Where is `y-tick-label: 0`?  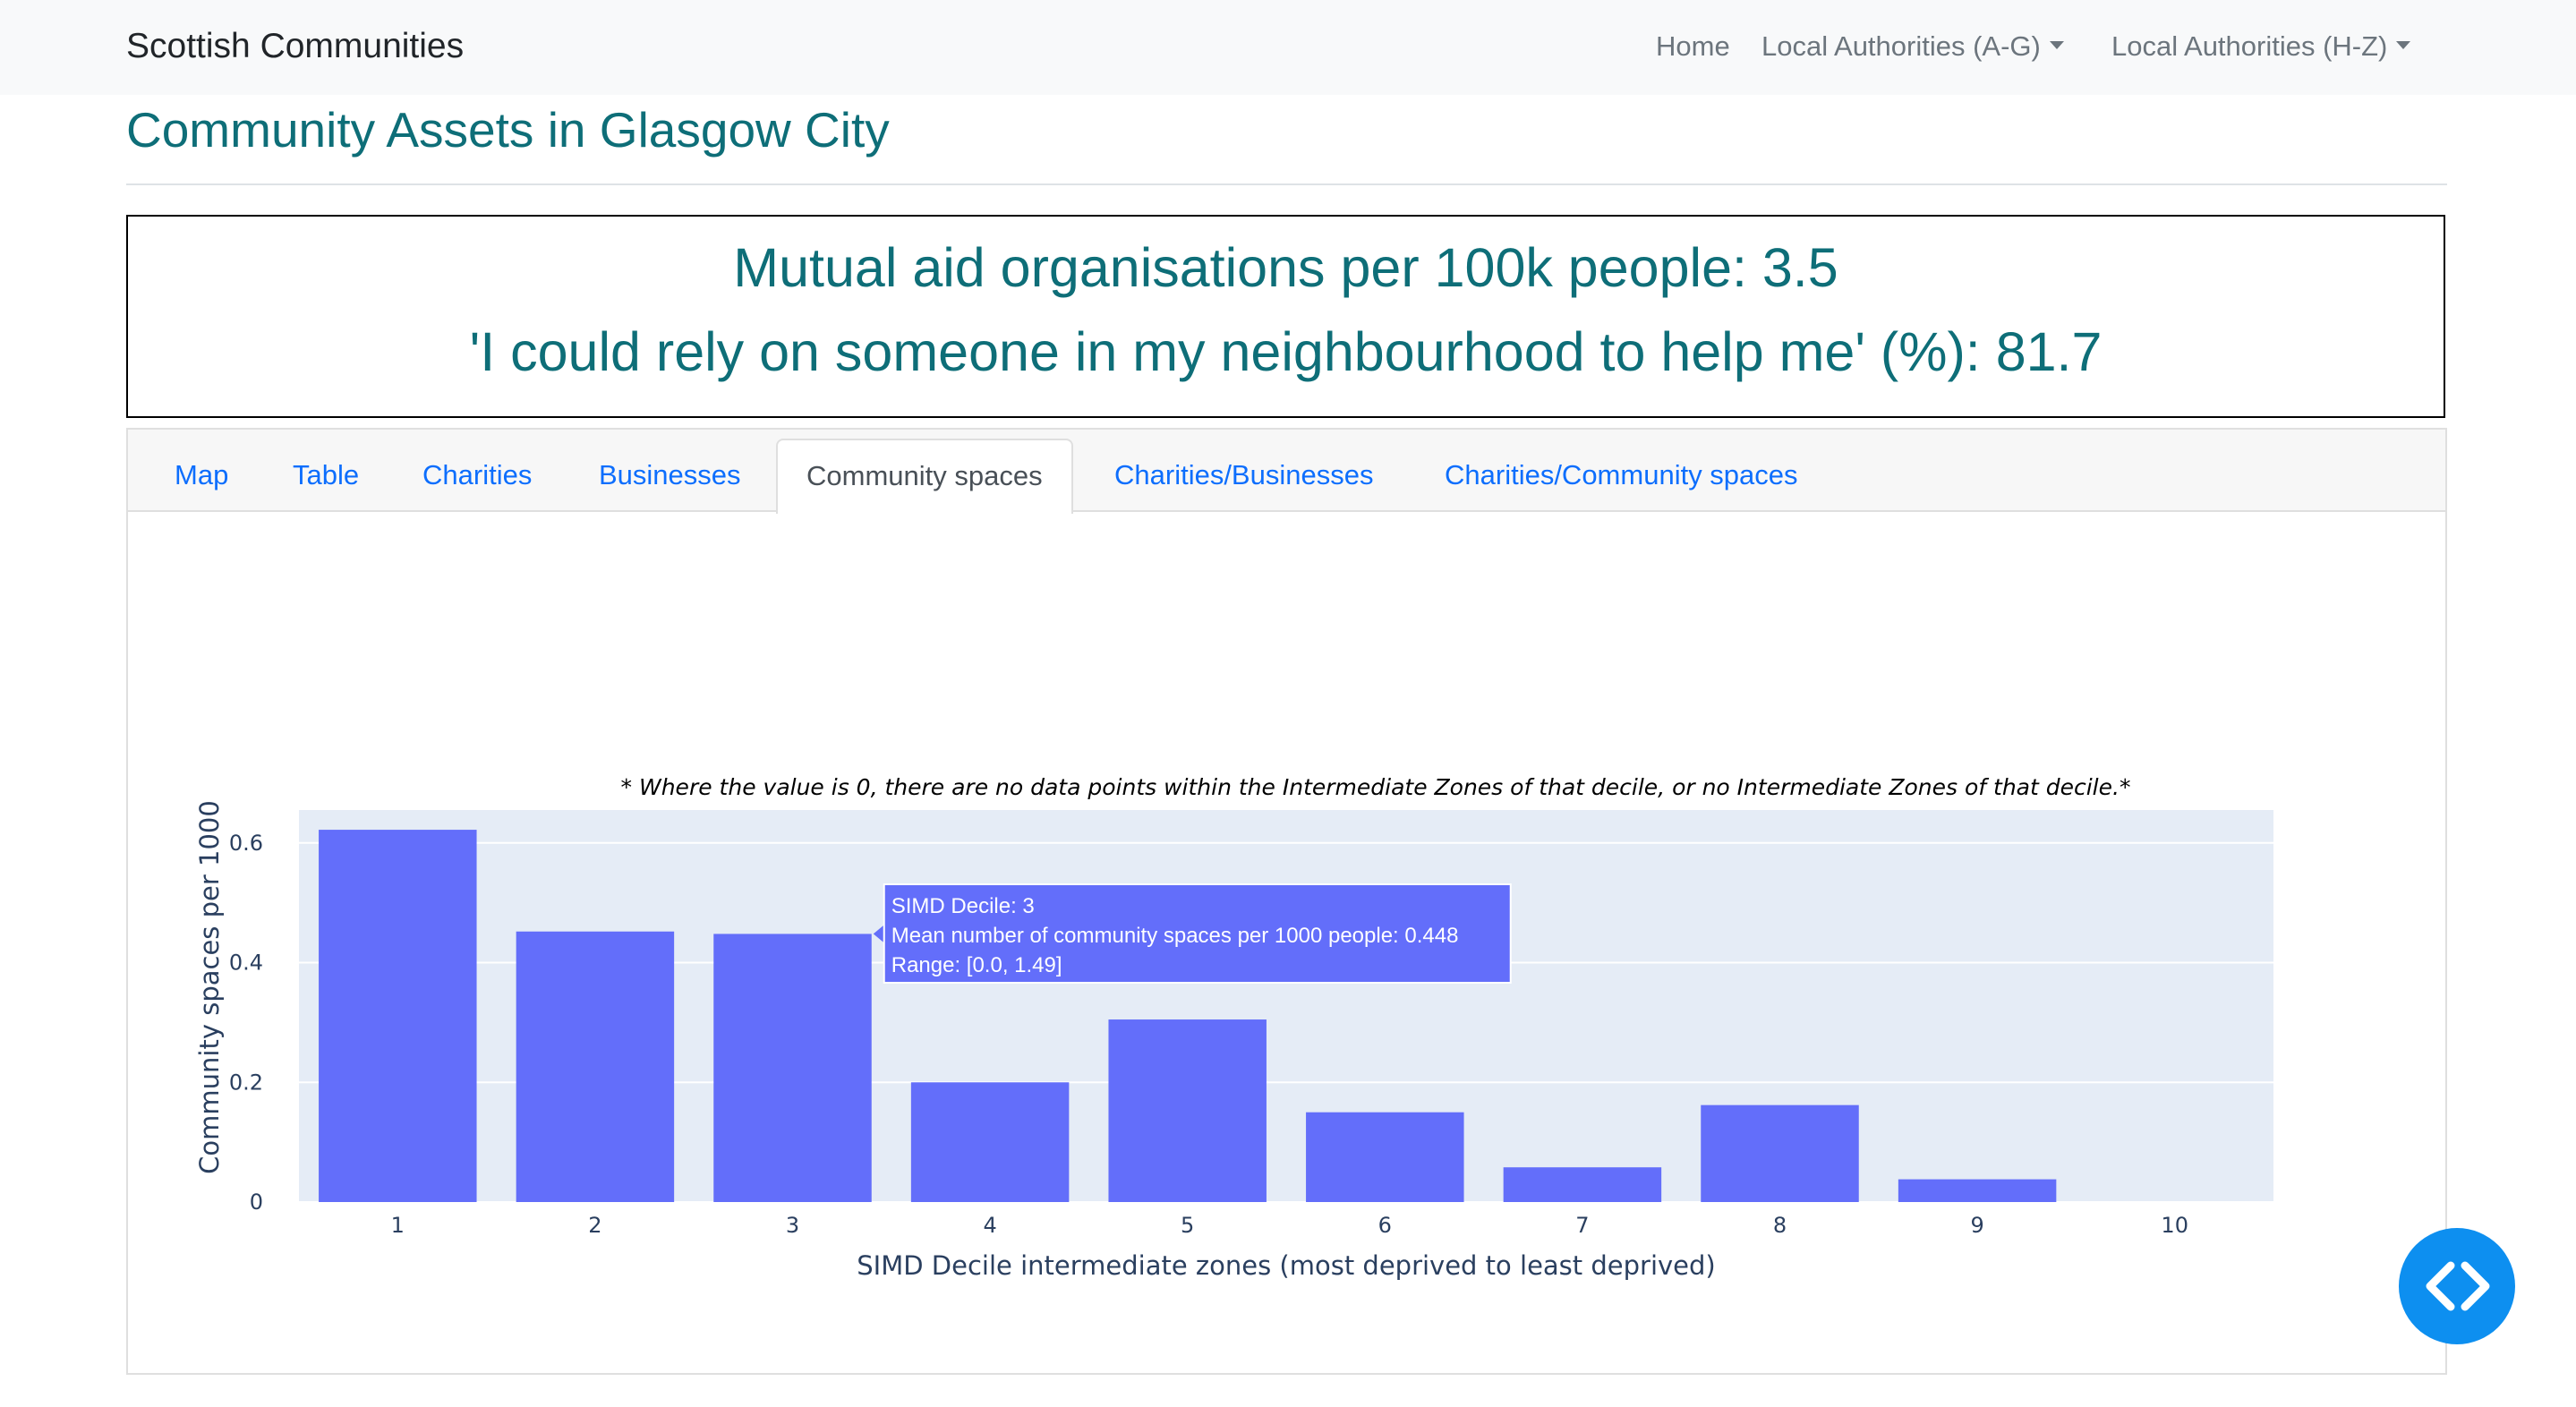
y-tick-label: 0 is located at coordinates (256, 1202).